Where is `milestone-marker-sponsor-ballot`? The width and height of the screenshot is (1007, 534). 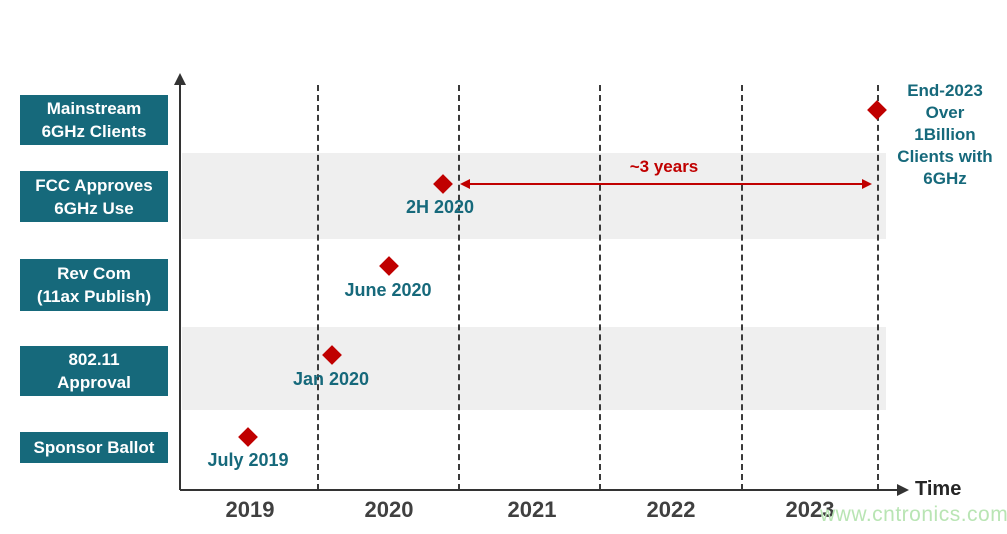
milestone-marker-sponsor-ballot is located at coordinates (248, 437).